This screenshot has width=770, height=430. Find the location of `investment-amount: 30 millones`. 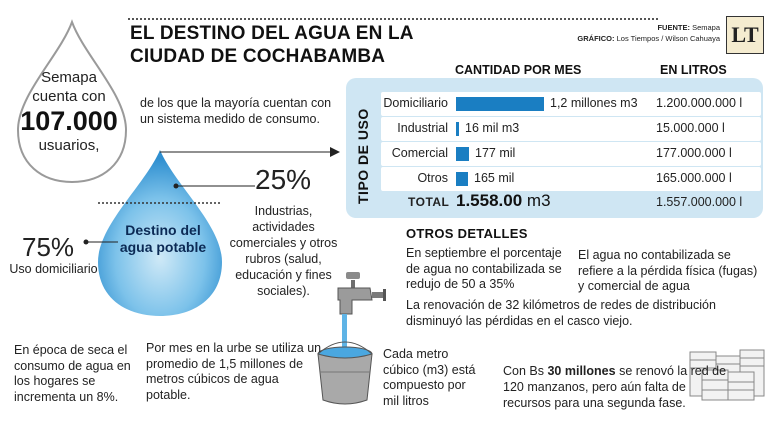

investment-amount: 30 millones is located at coordinates (581, 371).